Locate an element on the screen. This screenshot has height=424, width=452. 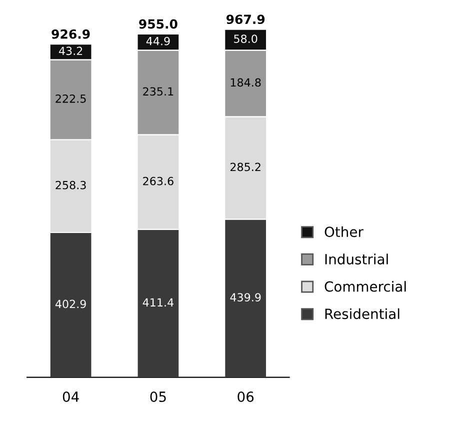
data-label: 43.2 is located at coordinates (70, 51).